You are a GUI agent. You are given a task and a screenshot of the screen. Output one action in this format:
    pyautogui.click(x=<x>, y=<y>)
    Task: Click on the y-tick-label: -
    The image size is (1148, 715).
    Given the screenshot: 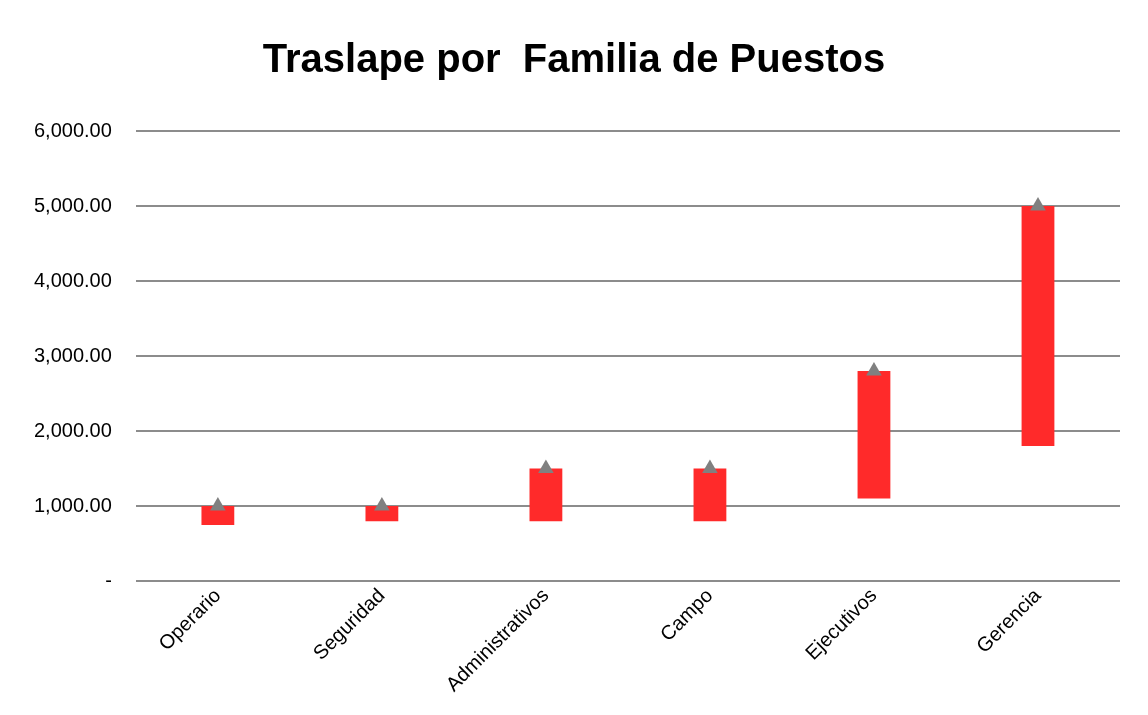 What is the action you would take?
    pyautogui.click(x=108, y=579)
    